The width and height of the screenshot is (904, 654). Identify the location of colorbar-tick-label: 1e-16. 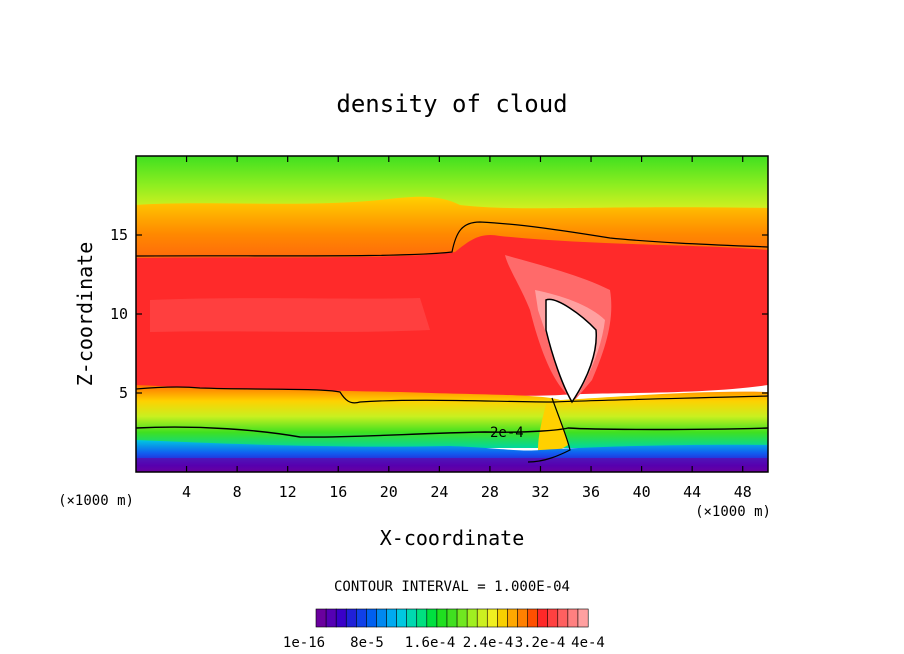
(304, 643).